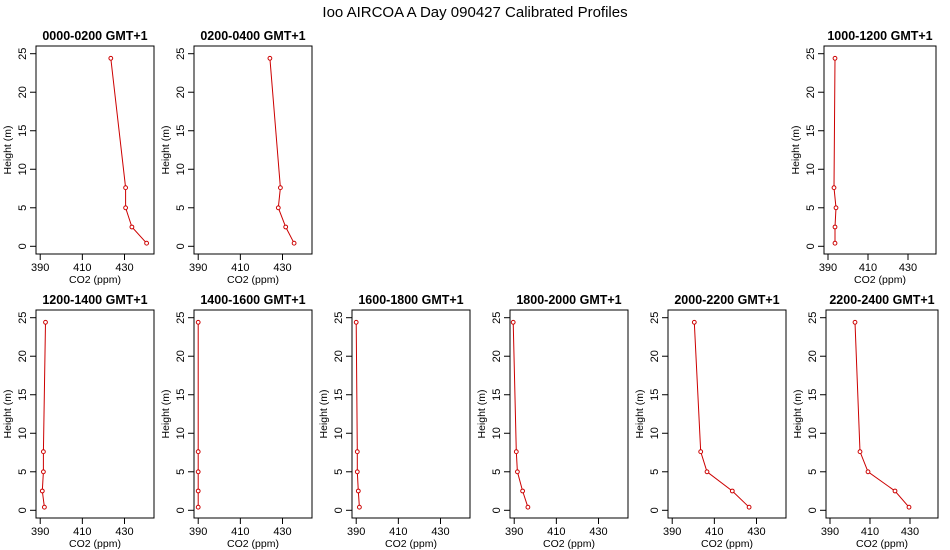 Image resolution: width=950 pixels, height=550 pixels. What do you see at coordinates (568, 300) in the screenshot?
I see `panel-title: 1800-2000 GMT+1` at bounding box center [568, 300].